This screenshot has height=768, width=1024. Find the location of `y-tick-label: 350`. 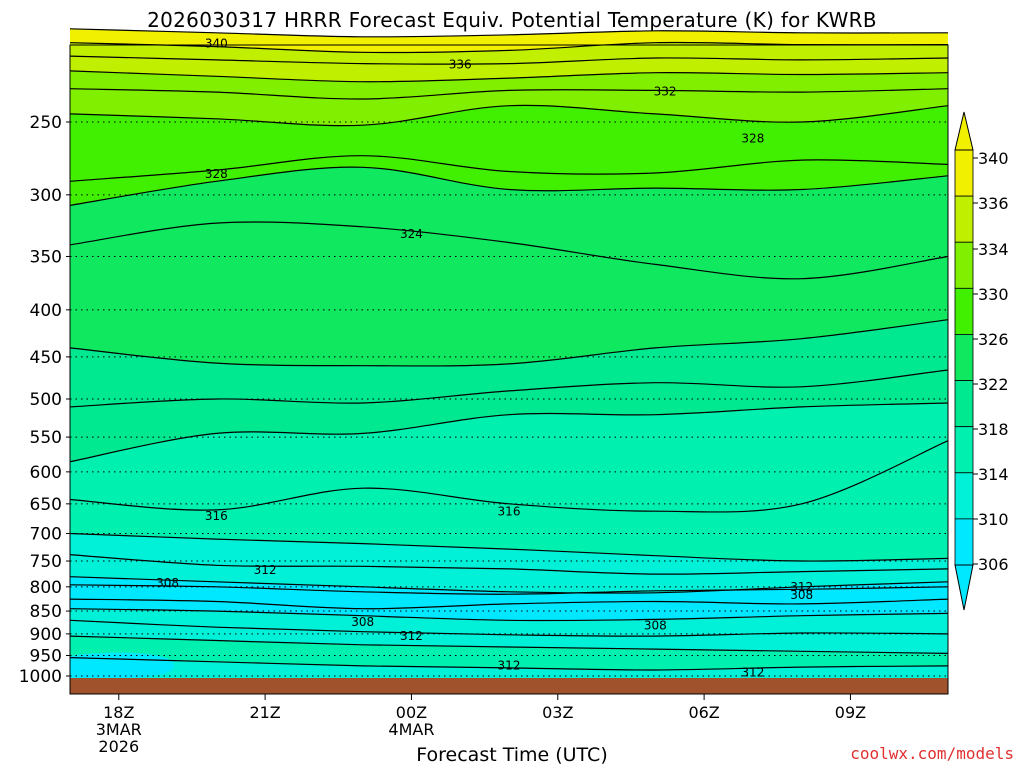

y-tick-label: 350 is located at coordinates (46, 257).